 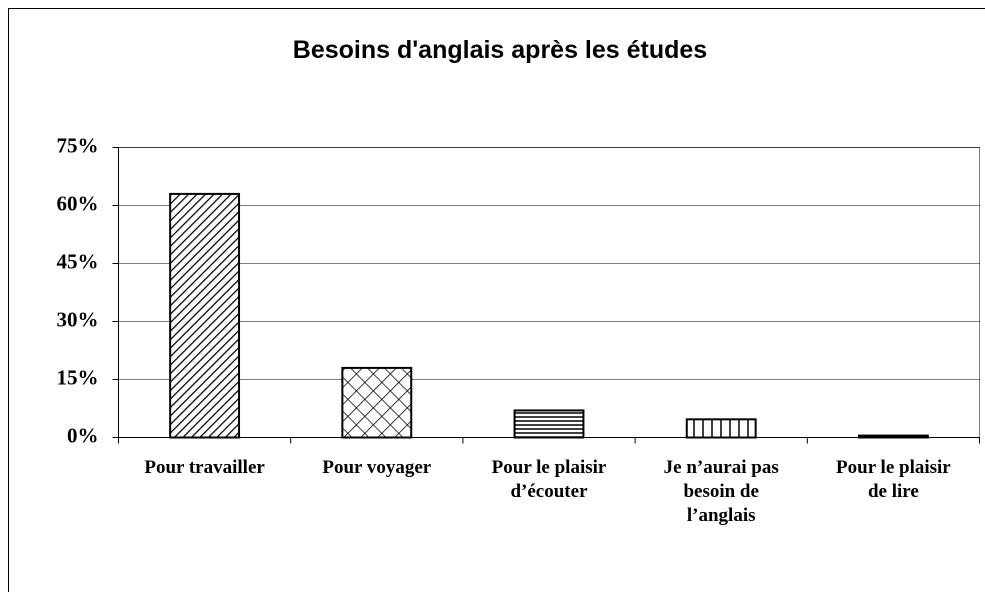 What do you see at coordinates (204, 467) in the screenshot?
I see `x-tick-label: Pour travailler` at bounding box center [204, 467].